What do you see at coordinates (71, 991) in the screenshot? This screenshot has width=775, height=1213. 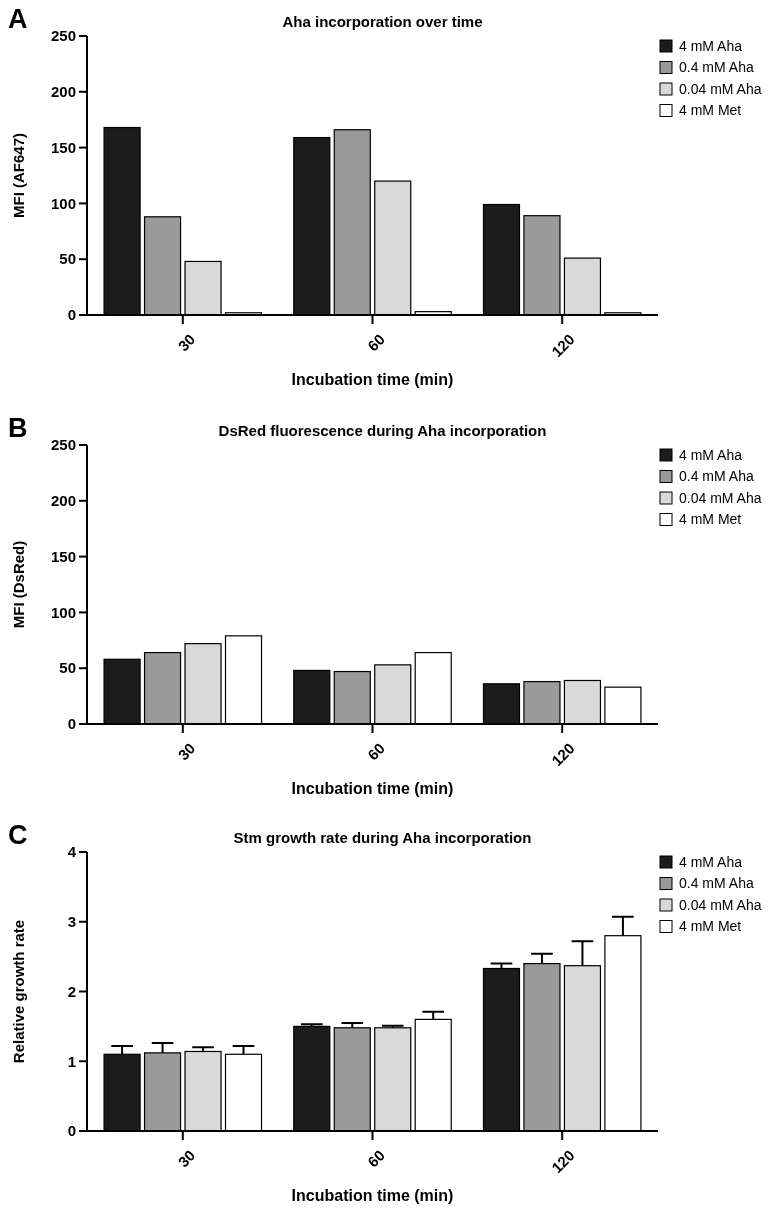 I see `y-tick-label: 2` at bounding box center [71, 991].